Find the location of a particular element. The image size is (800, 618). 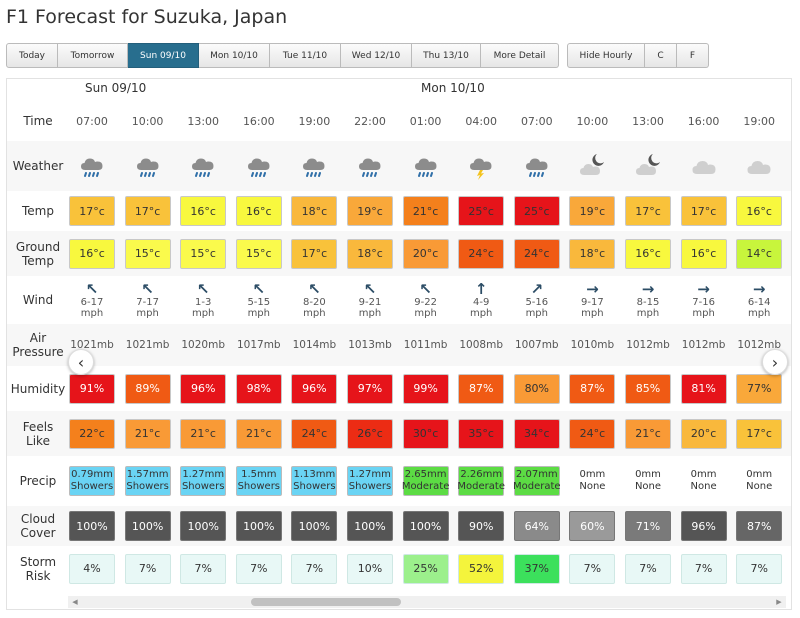

ground-temp-value: 18°c is located at coordinates (592, 253).